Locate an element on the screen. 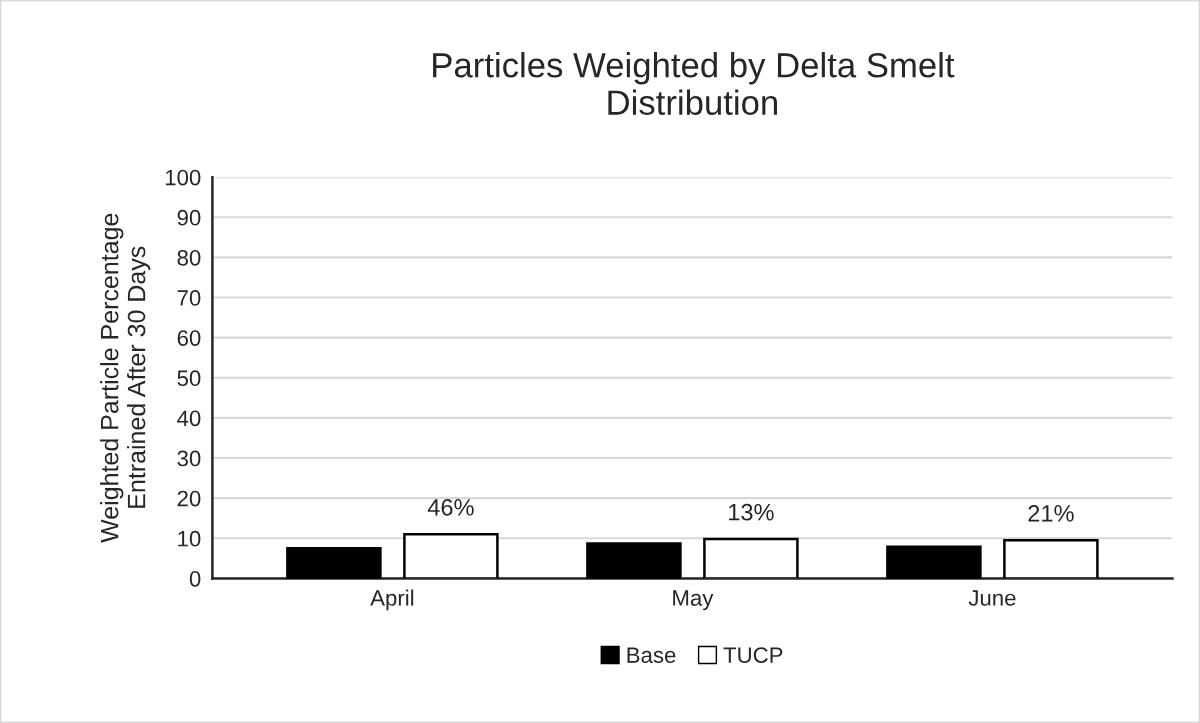 The image size is (1200, 723). y-tick-label: 60 is located at coordinates (189, 338).